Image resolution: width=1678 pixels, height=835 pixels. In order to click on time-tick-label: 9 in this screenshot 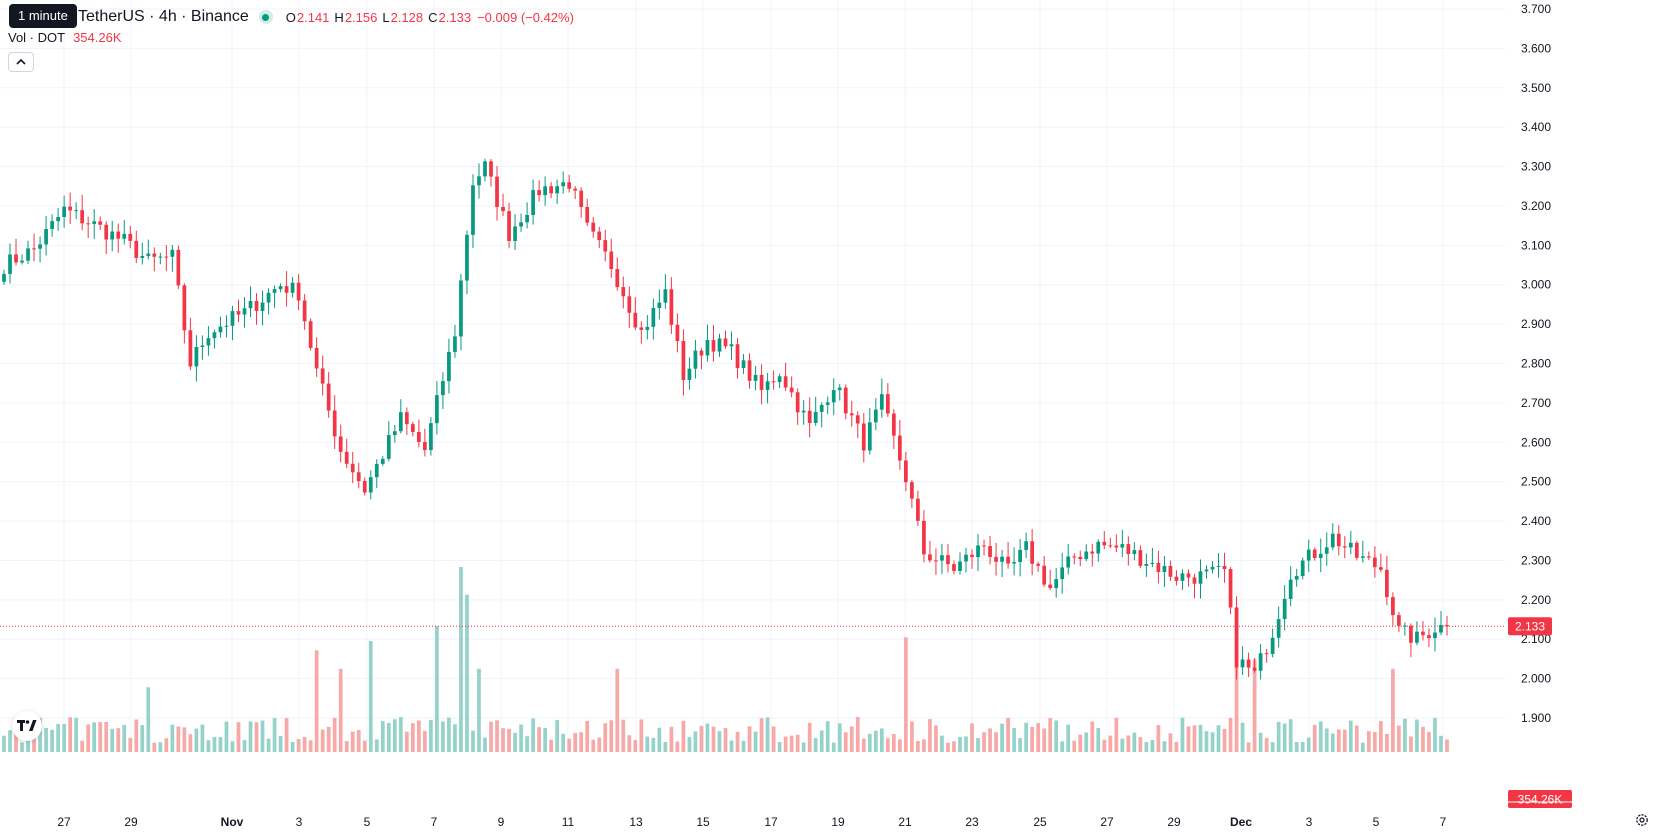, I will do `click(501, 822)`.